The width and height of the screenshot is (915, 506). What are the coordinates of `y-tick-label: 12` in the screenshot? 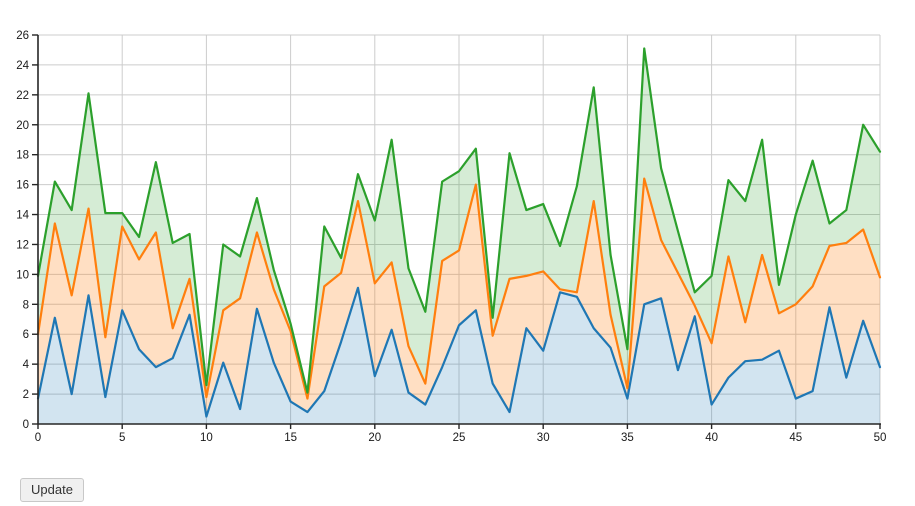 It's located at (22, 245).